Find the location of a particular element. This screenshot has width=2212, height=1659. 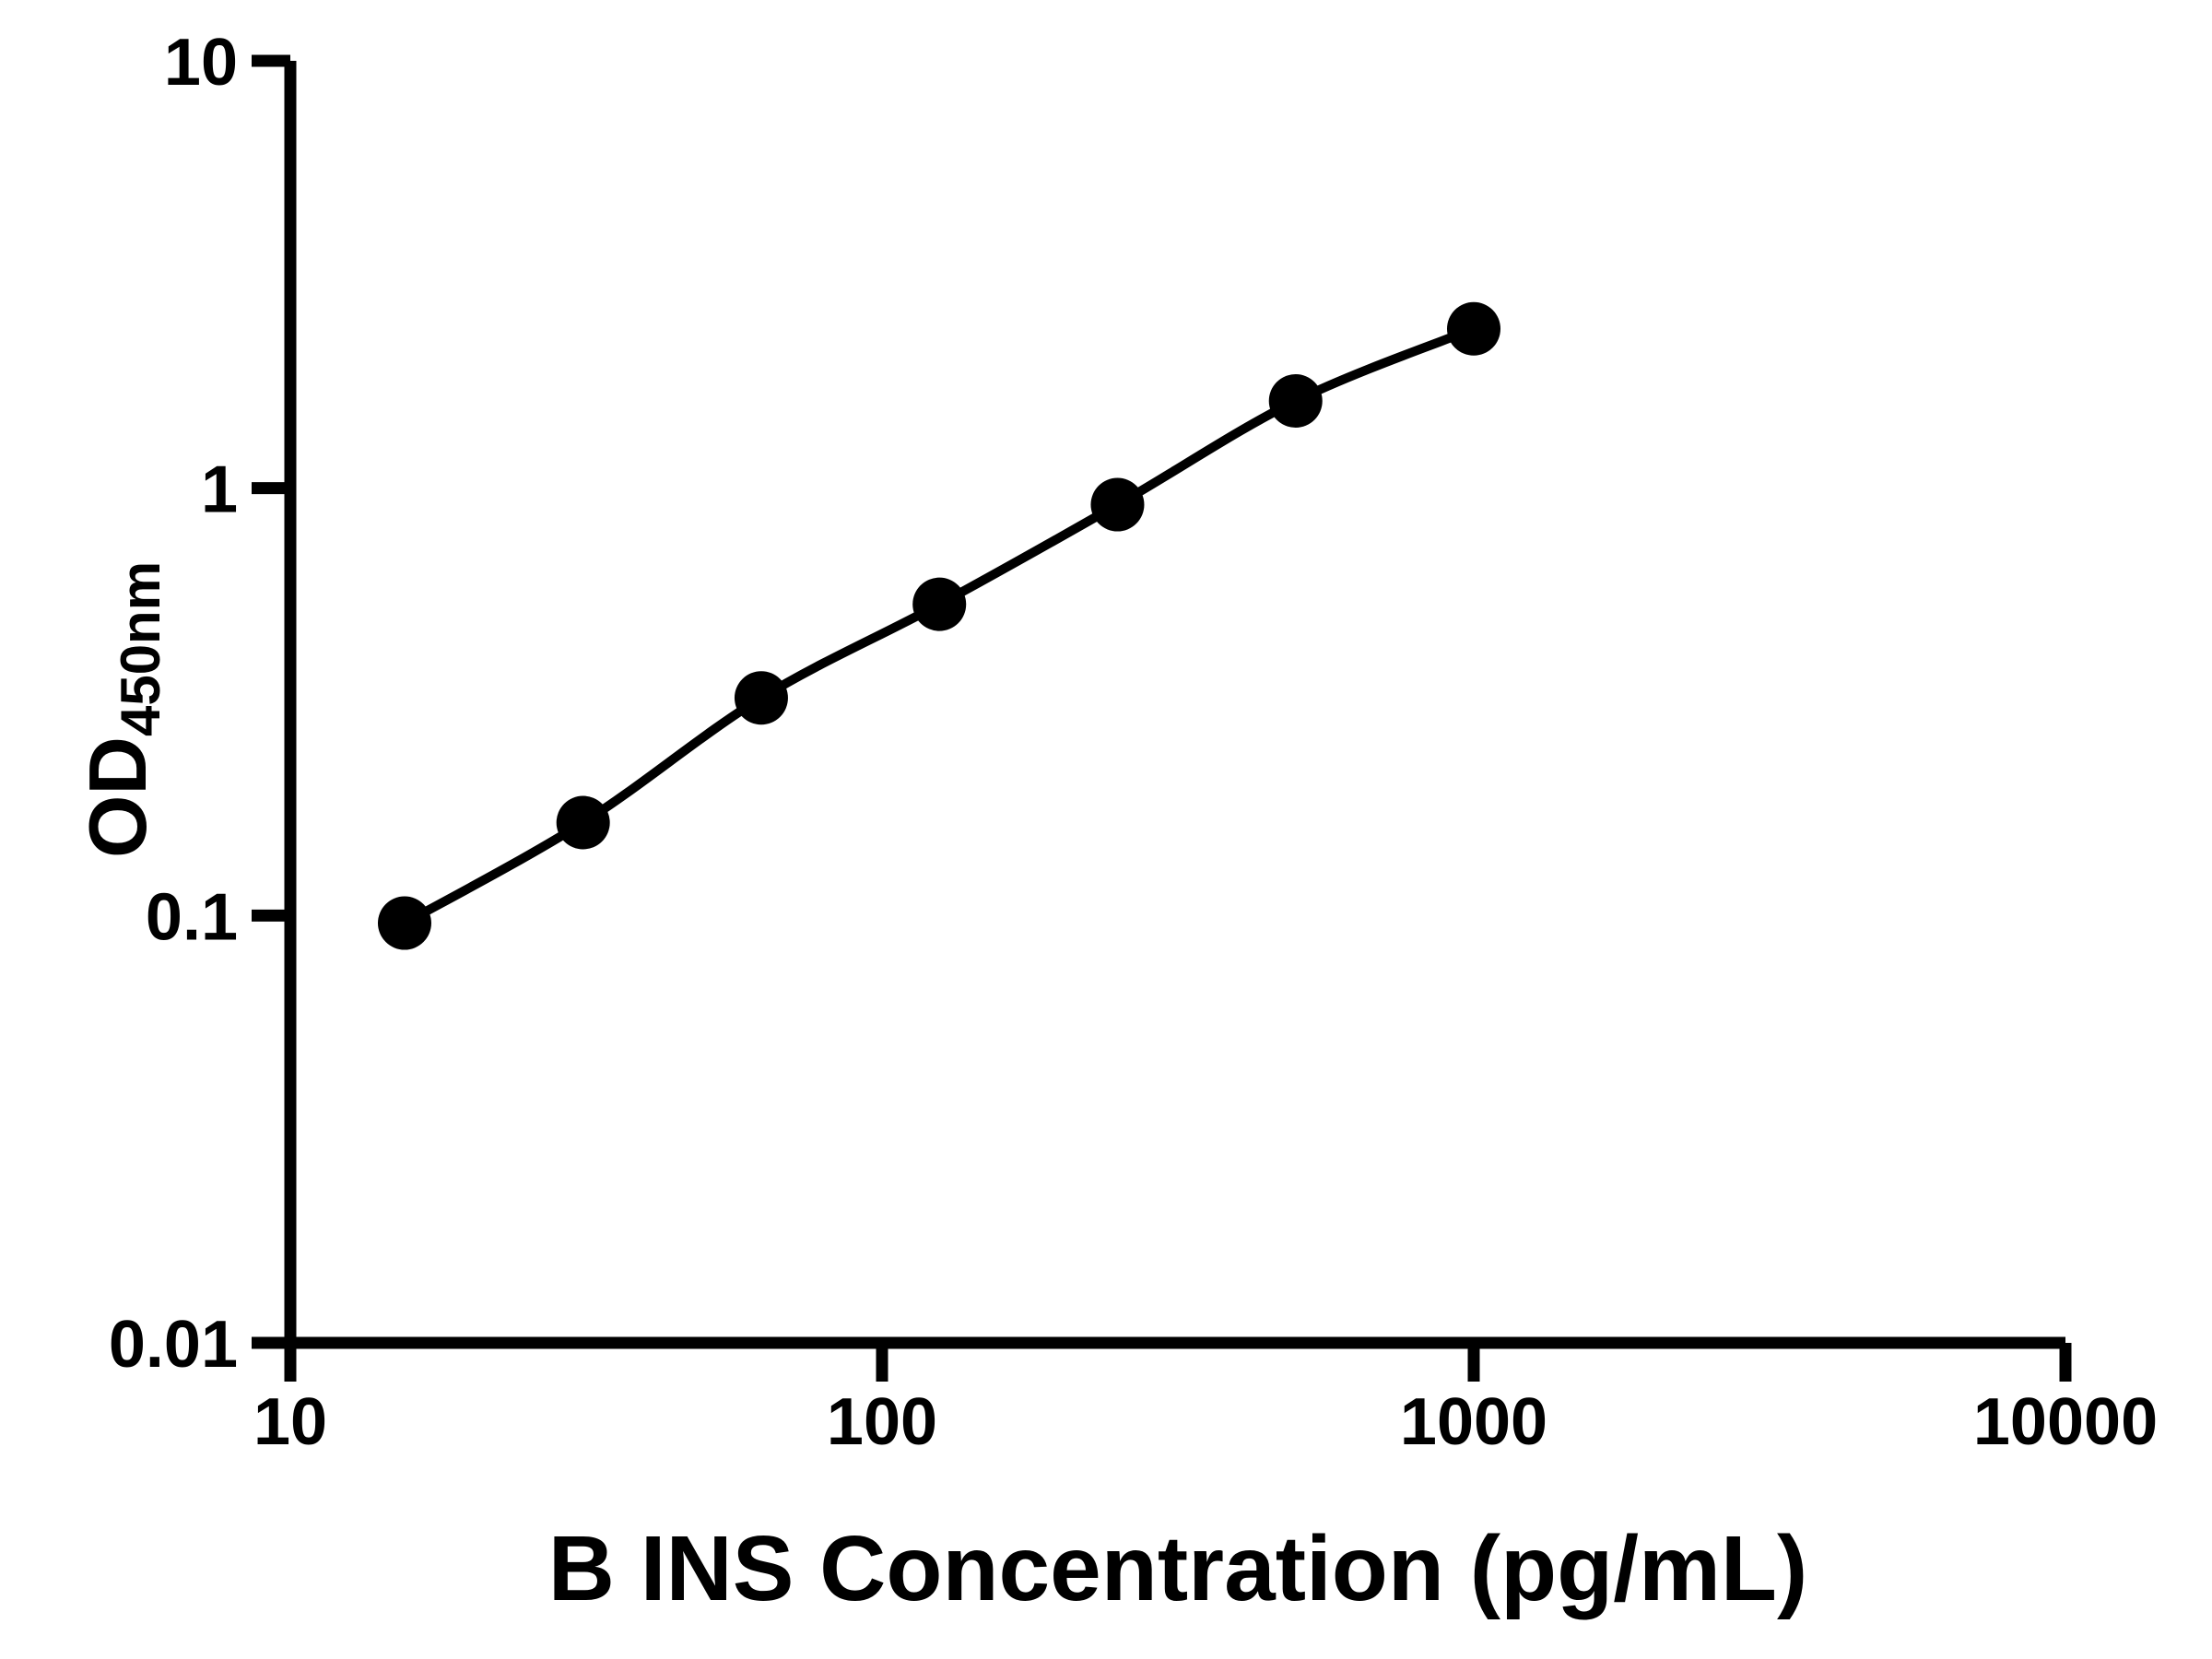

y-tick-label: 0.1 is located at coordinates (192, 917).